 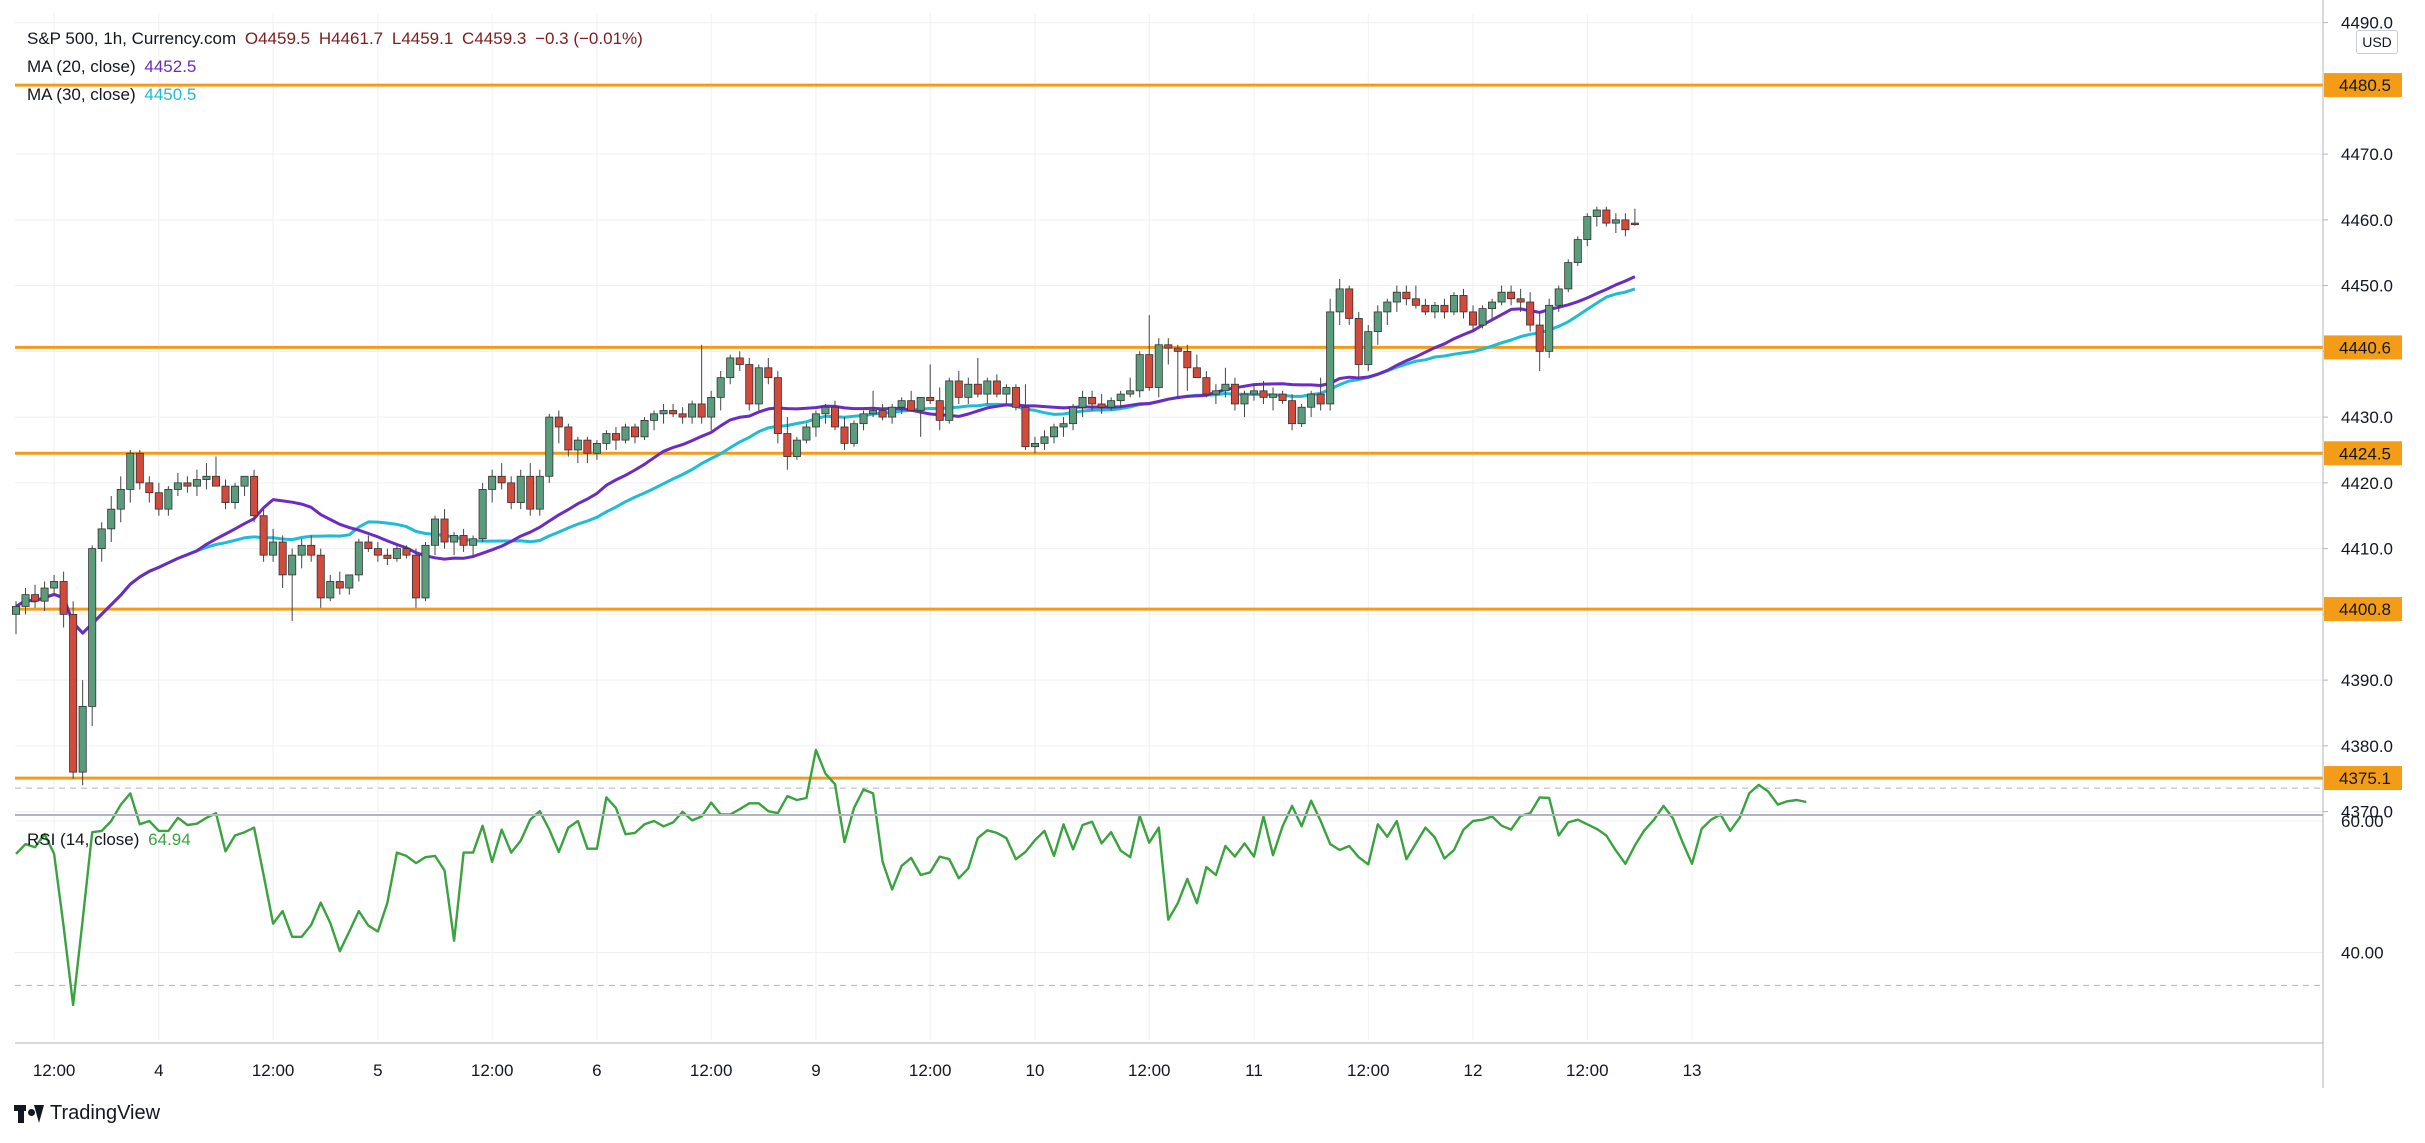 What do you see at coordinates (111, 840) in the screenshot?
I see `rsi-legend: RSI (14, close) 64.94` at bounding box center [111, 840].